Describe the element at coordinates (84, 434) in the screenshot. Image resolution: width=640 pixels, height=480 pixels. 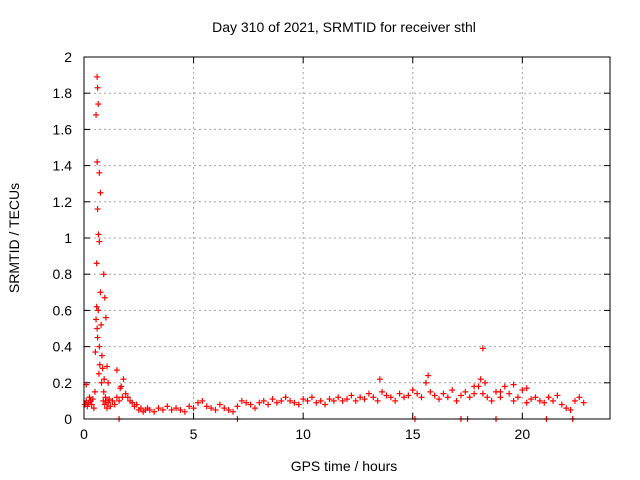
I see `x-tick-label: 0` at that location.